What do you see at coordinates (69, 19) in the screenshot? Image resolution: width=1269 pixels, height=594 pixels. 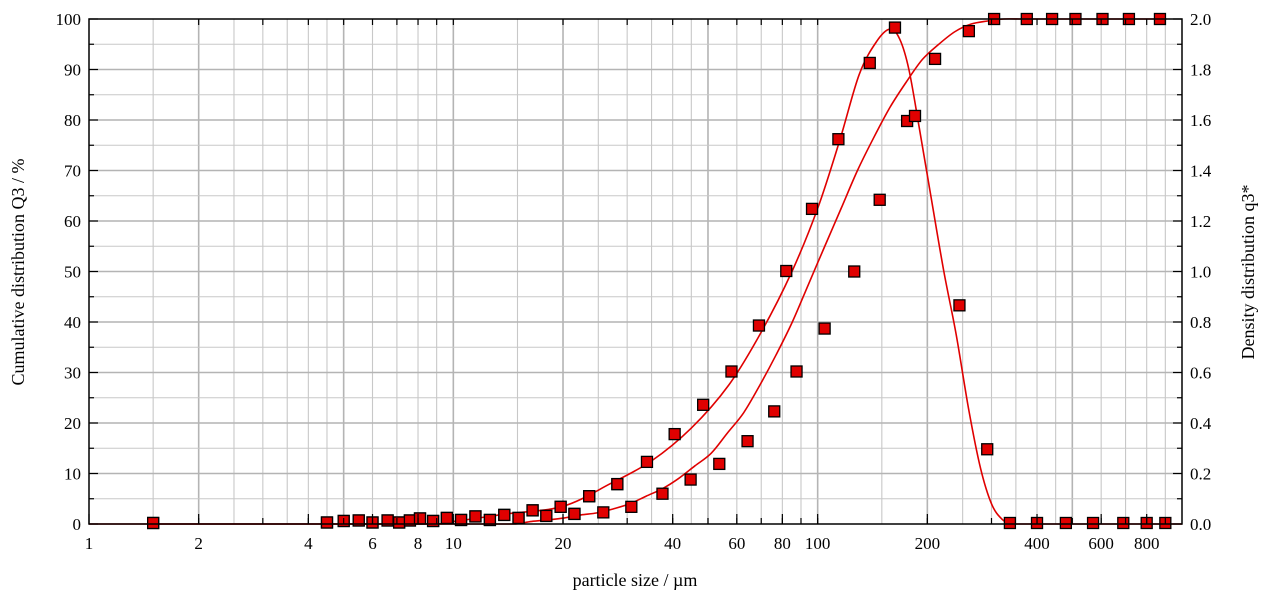 I see `y-left-tick-label: 100` at bounding box center [69, 19].